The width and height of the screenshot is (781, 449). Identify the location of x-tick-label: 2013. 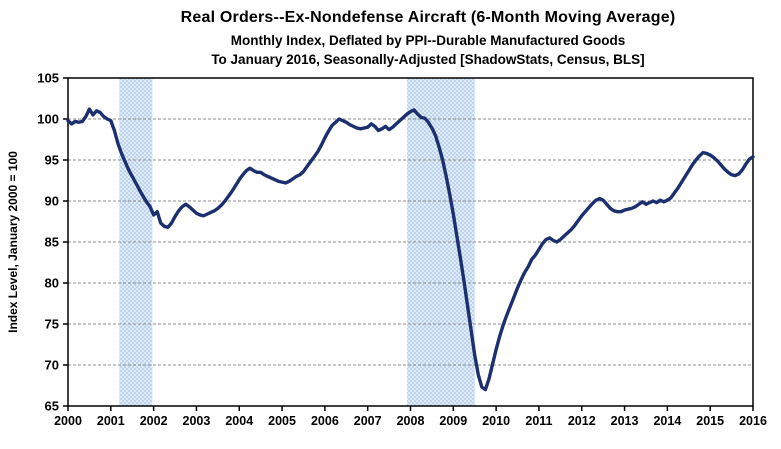
(625, 421).